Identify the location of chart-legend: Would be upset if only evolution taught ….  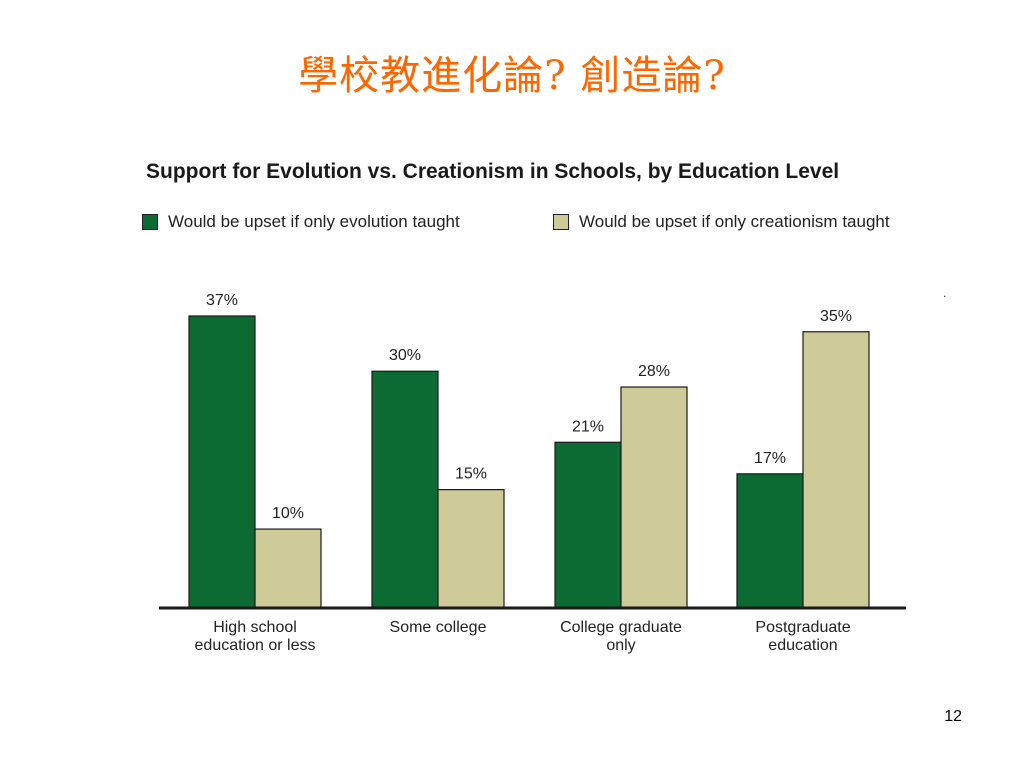
(547, 225).